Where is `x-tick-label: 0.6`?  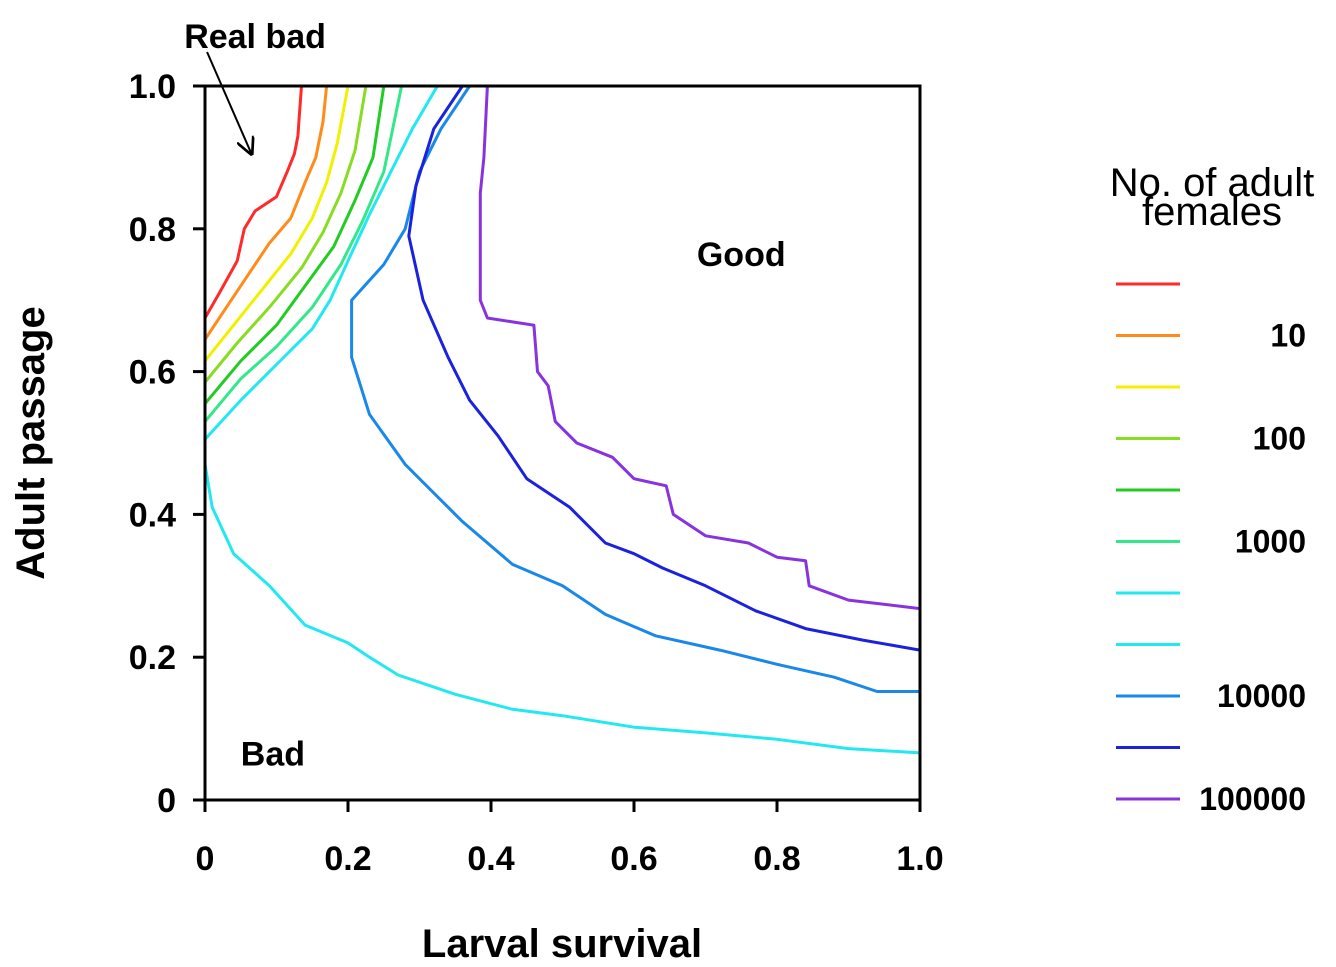
x-tick-label: 0.6 is located at coordinates (633, 859).